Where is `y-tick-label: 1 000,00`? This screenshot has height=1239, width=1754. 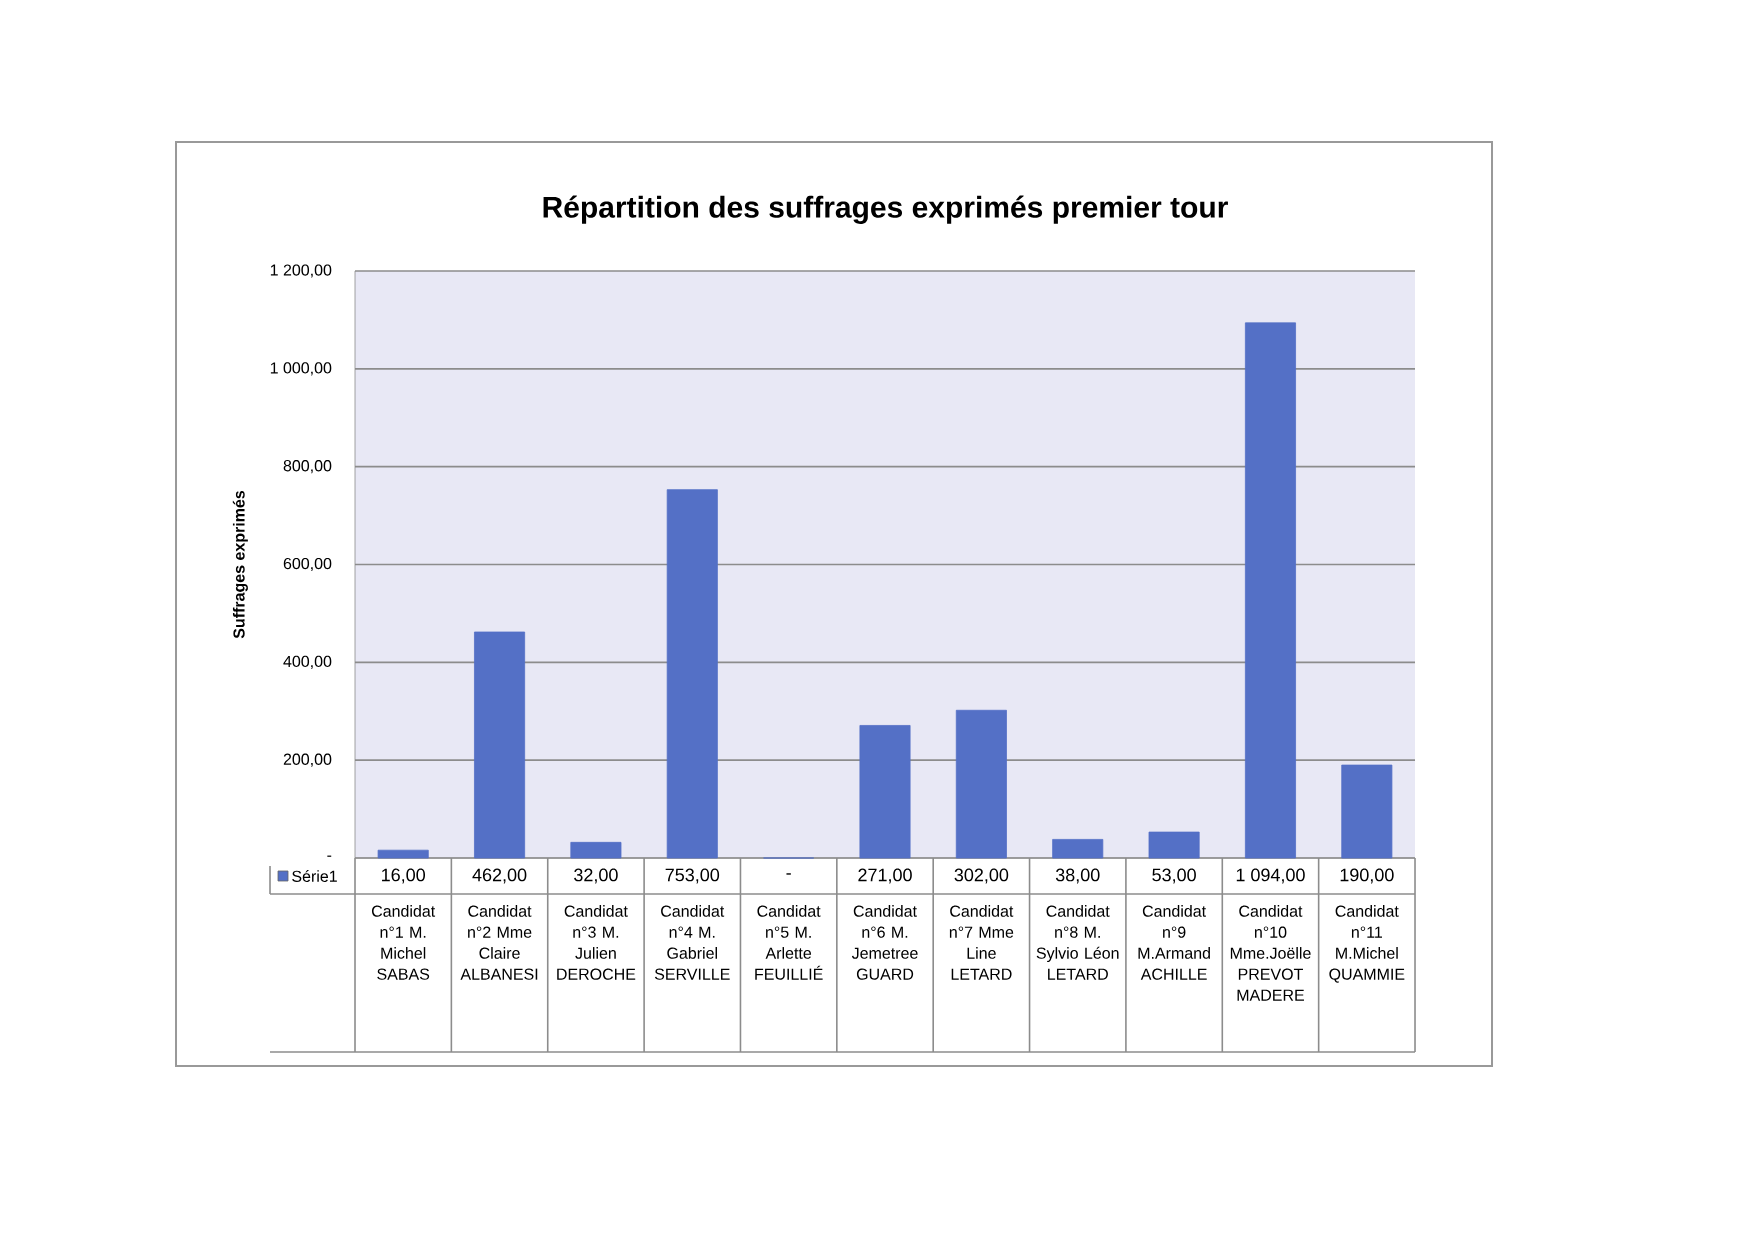 y-tick-label: 1 000,00 is located at coordinates (301, 369).